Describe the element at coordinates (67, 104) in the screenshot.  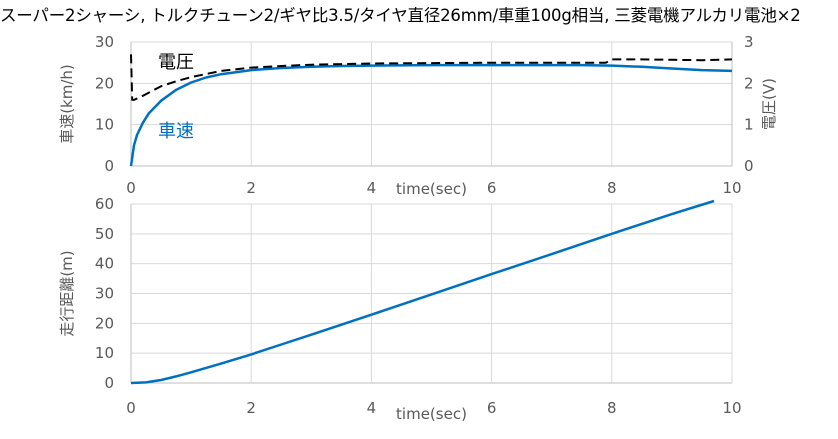
I see `y-axis-label: 車速(km/h)` at that location.